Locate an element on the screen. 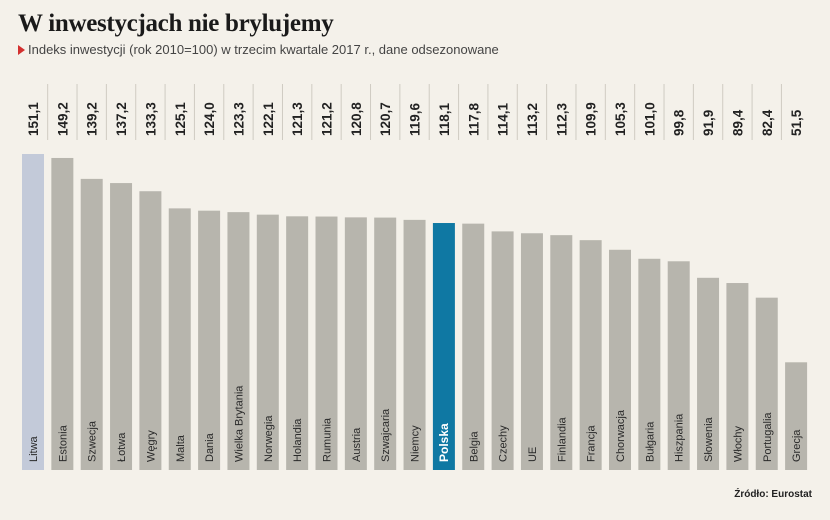  bar-grecja is located at coordinates (796, 416).